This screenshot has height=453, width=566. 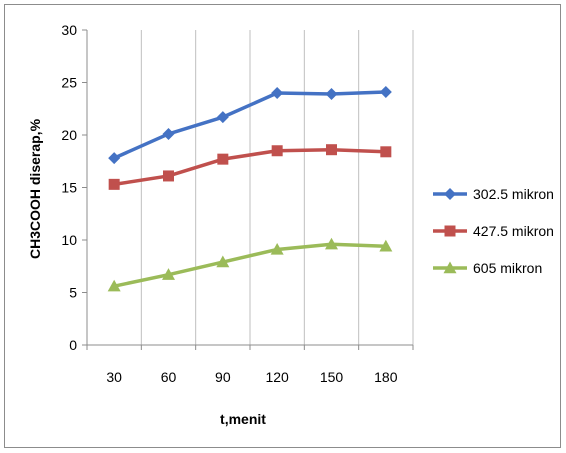 I want to click on legend-label: 302.5 mikron, so click(x=513, y=194).